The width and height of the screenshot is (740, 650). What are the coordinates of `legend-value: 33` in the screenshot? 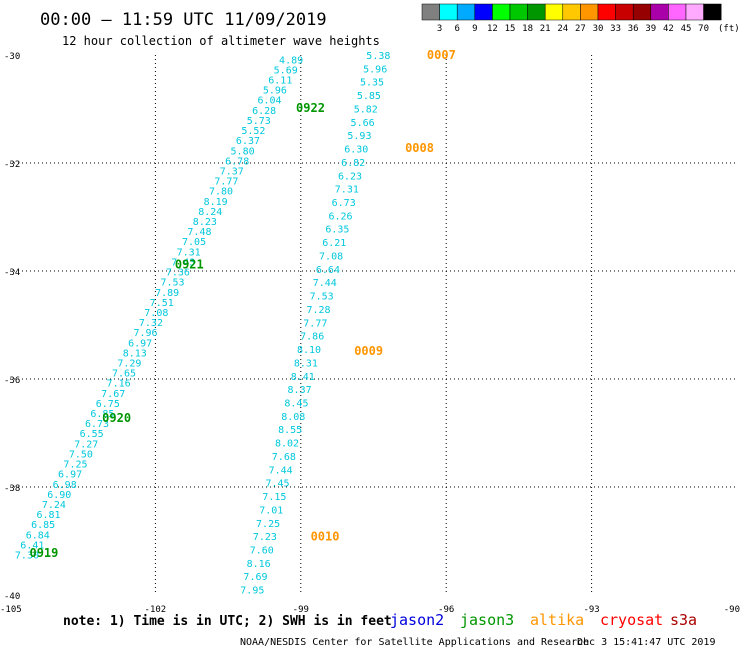 It's located at (615, 29).